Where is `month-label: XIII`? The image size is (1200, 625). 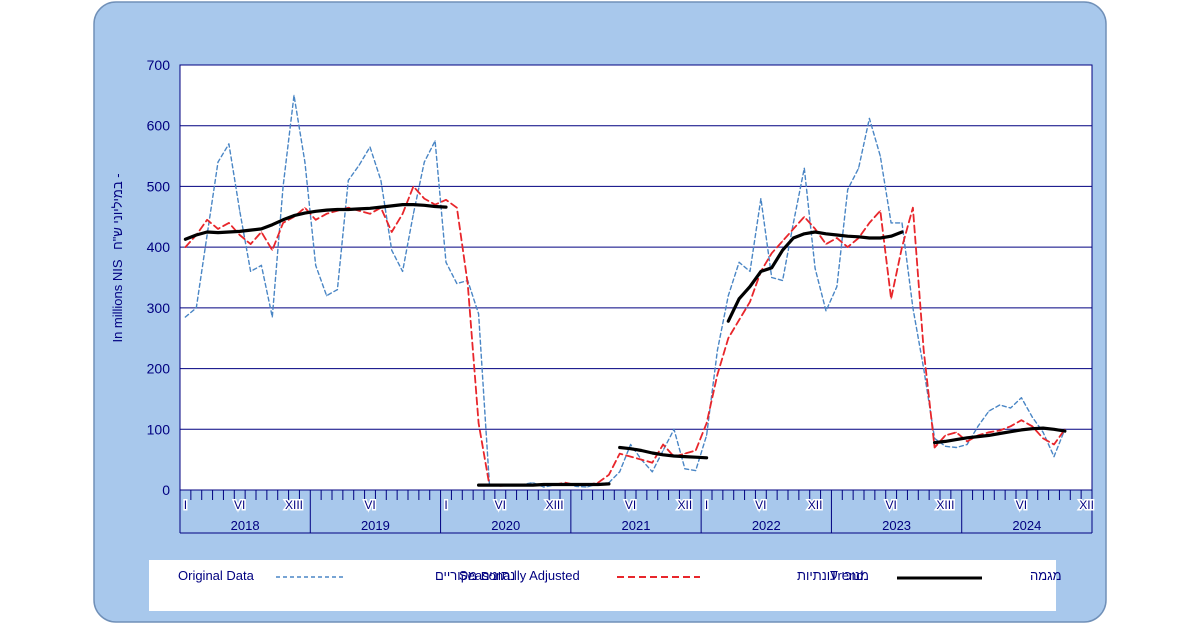 month-label: XIII is located at coordinates (555, 505).